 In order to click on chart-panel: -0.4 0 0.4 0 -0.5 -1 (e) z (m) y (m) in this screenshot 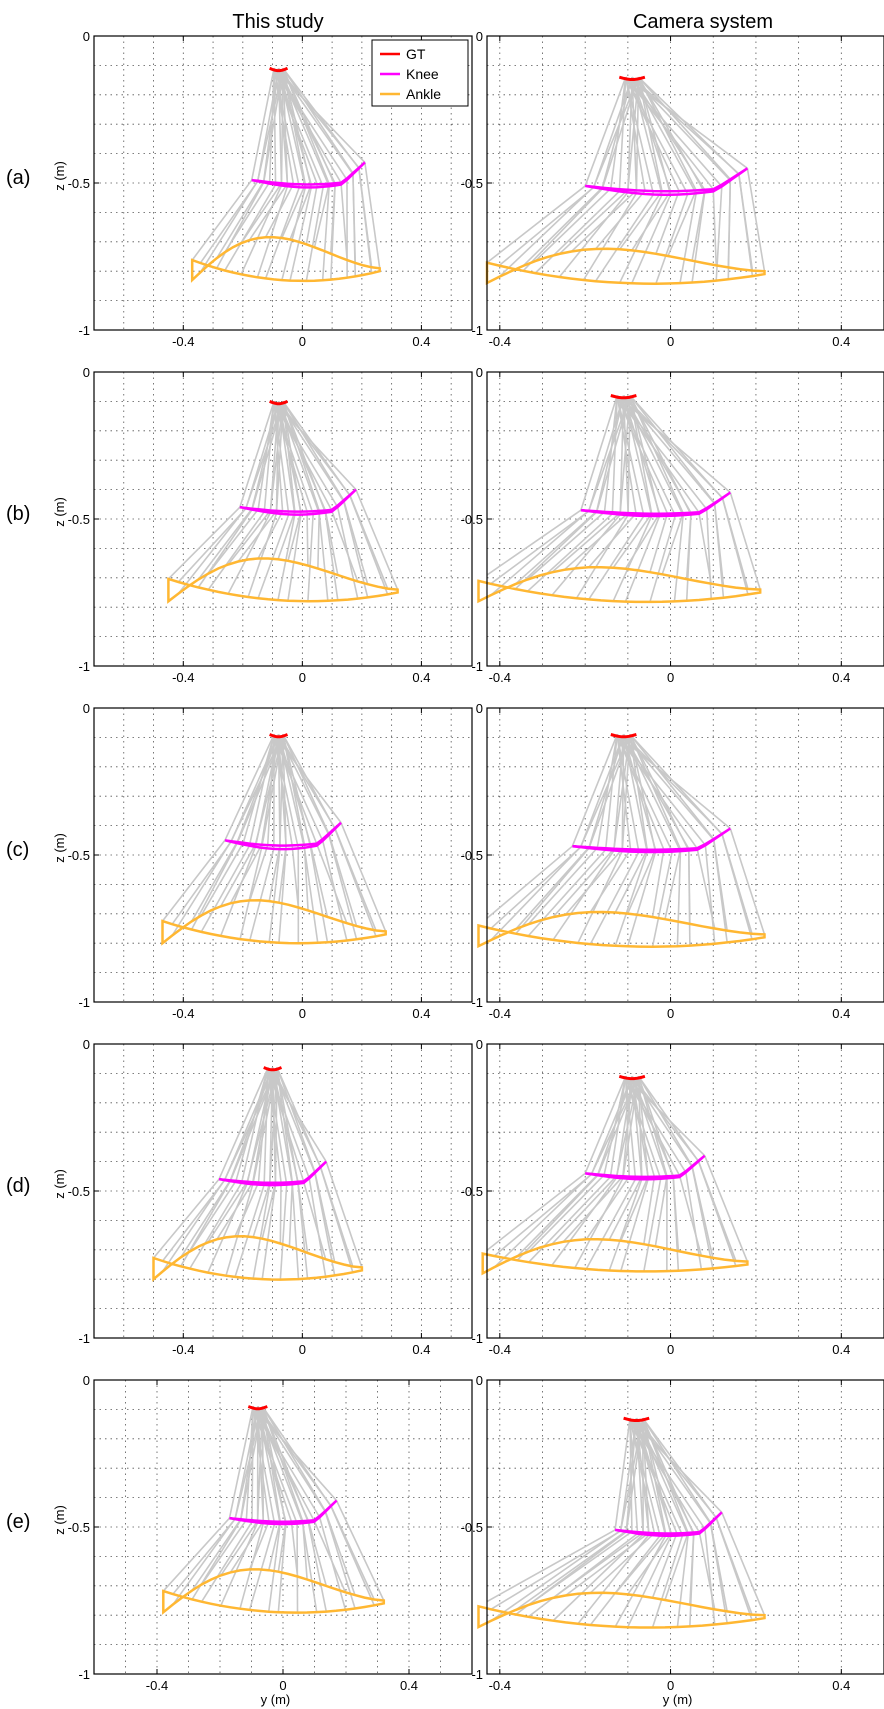, I will do `click(239, 1540)`.